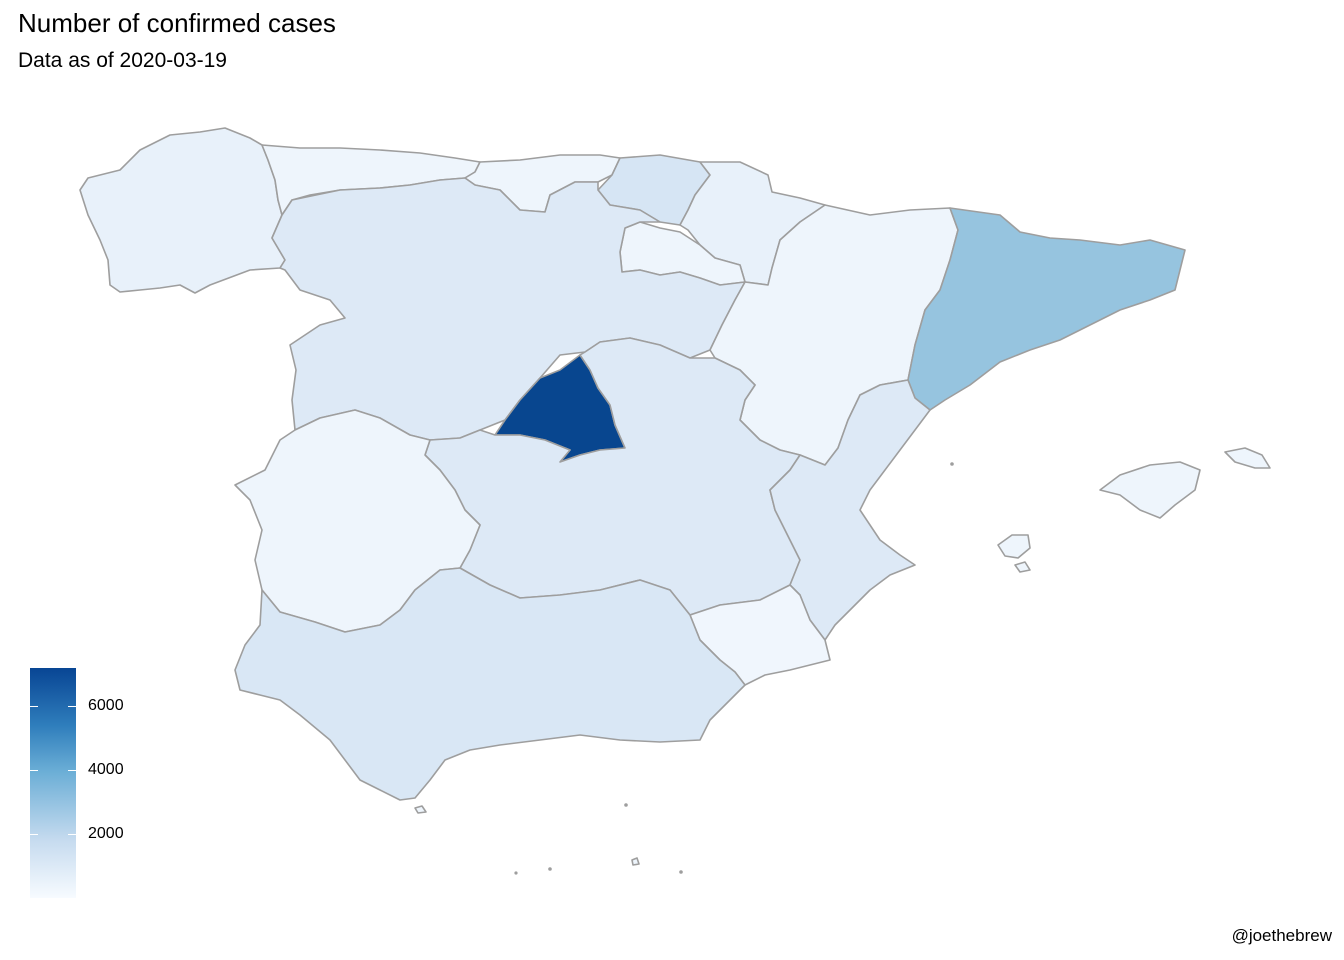 This screenshot has height=960, width=1344. Describe the element at coordinates (106, 769) in the screenshot. I see `legend-label-4000: 4000` at that location.